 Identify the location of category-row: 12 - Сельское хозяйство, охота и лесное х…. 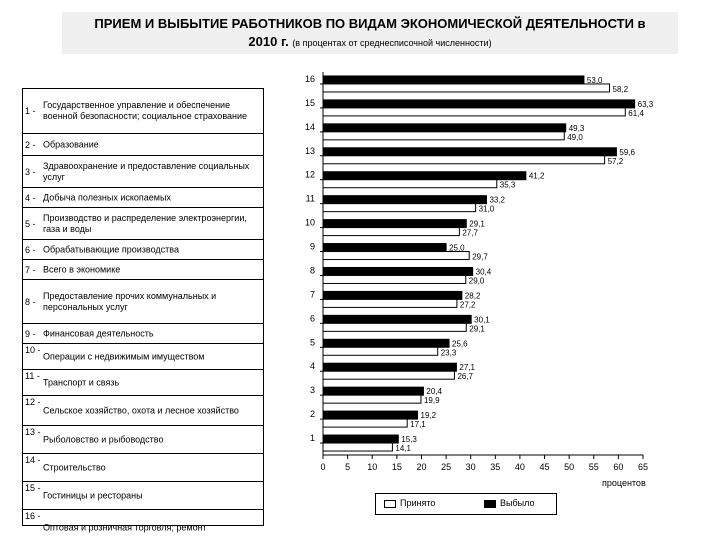
(143, 410).